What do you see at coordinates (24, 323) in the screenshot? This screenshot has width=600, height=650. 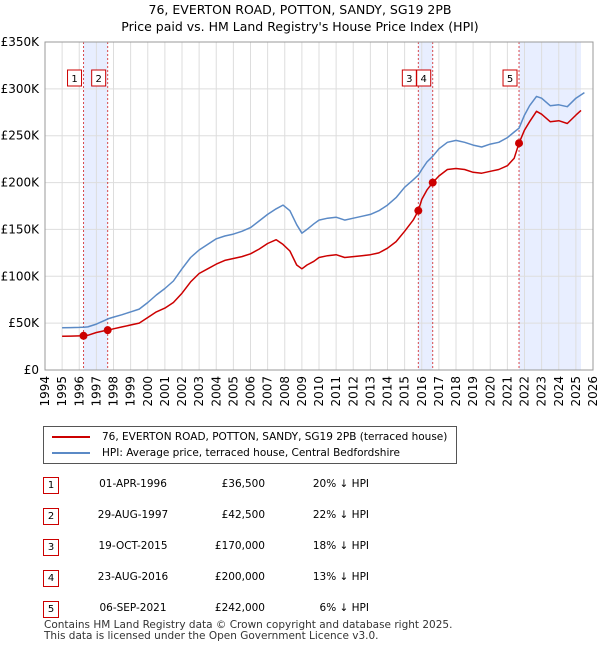 I see `y-tick-label: £50K` at bounding box center [24, 323].